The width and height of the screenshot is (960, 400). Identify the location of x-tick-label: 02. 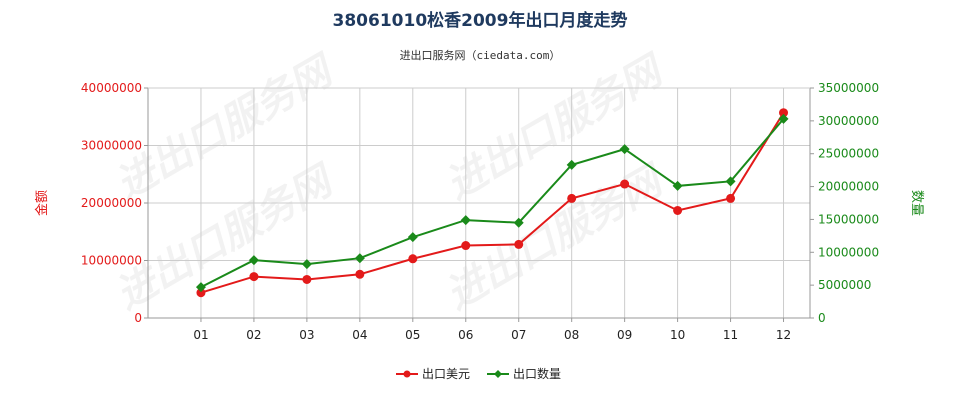
(253, 335).